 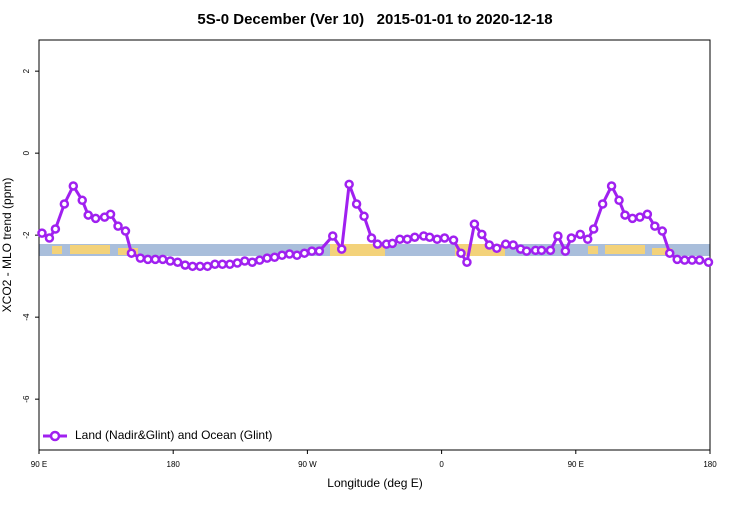 What do you see at coordinates (26, 70) in the screenshot?
I see `y-tick-label: 2` at bounding box center [26, 70].